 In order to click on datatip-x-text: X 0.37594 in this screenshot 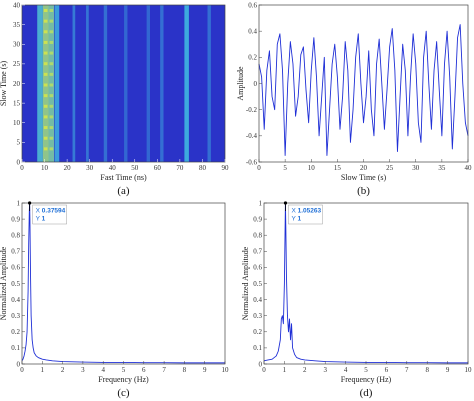, I will do `click(51, 211)`.